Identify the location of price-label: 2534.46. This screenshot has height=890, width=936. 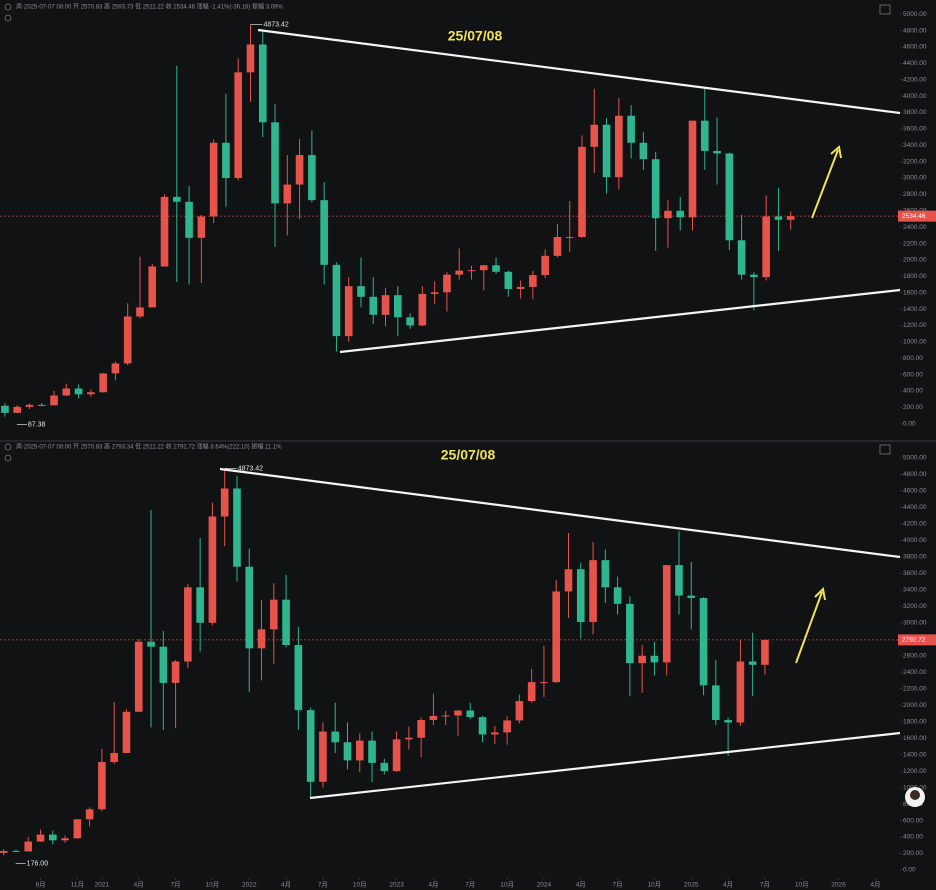
(914, 216).